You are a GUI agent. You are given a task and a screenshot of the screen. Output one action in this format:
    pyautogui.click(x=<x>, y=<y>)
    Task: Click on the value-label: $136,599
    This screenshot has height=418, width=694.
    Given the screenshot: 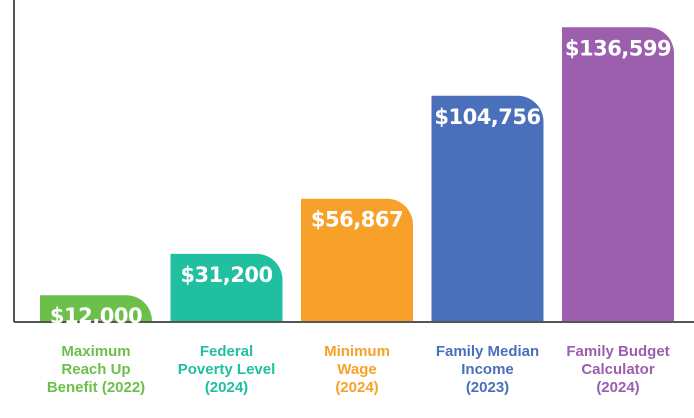 What is the action you would take?
    pyautogui.click(x=618, y=48)
    